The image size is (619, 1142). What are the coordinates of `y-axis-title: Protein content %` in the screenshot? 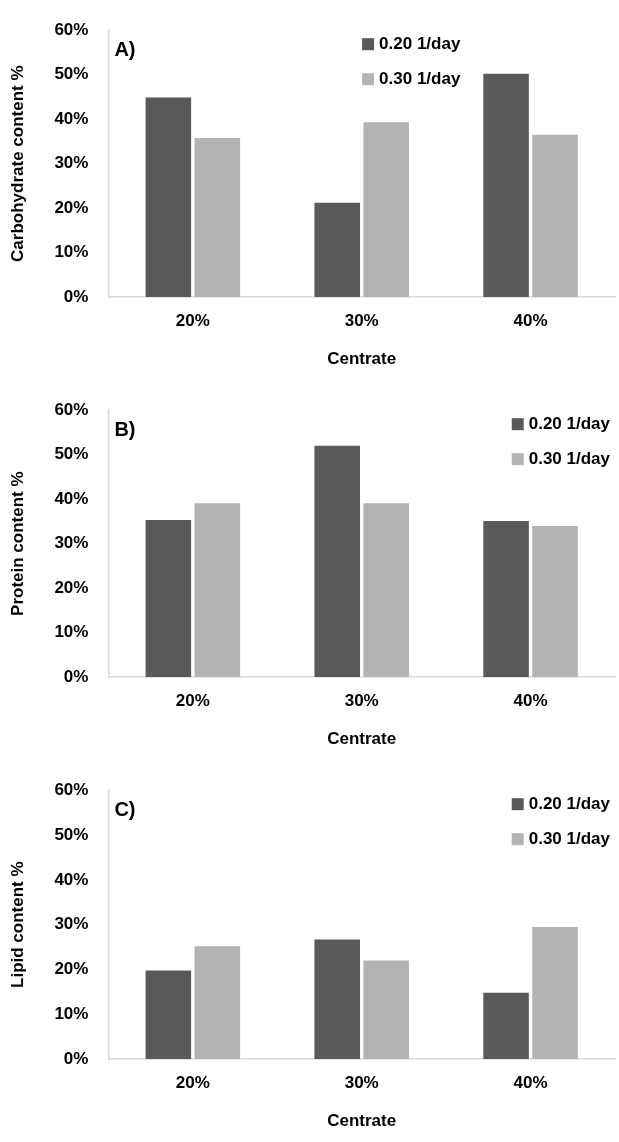 It's located at (17, 543).